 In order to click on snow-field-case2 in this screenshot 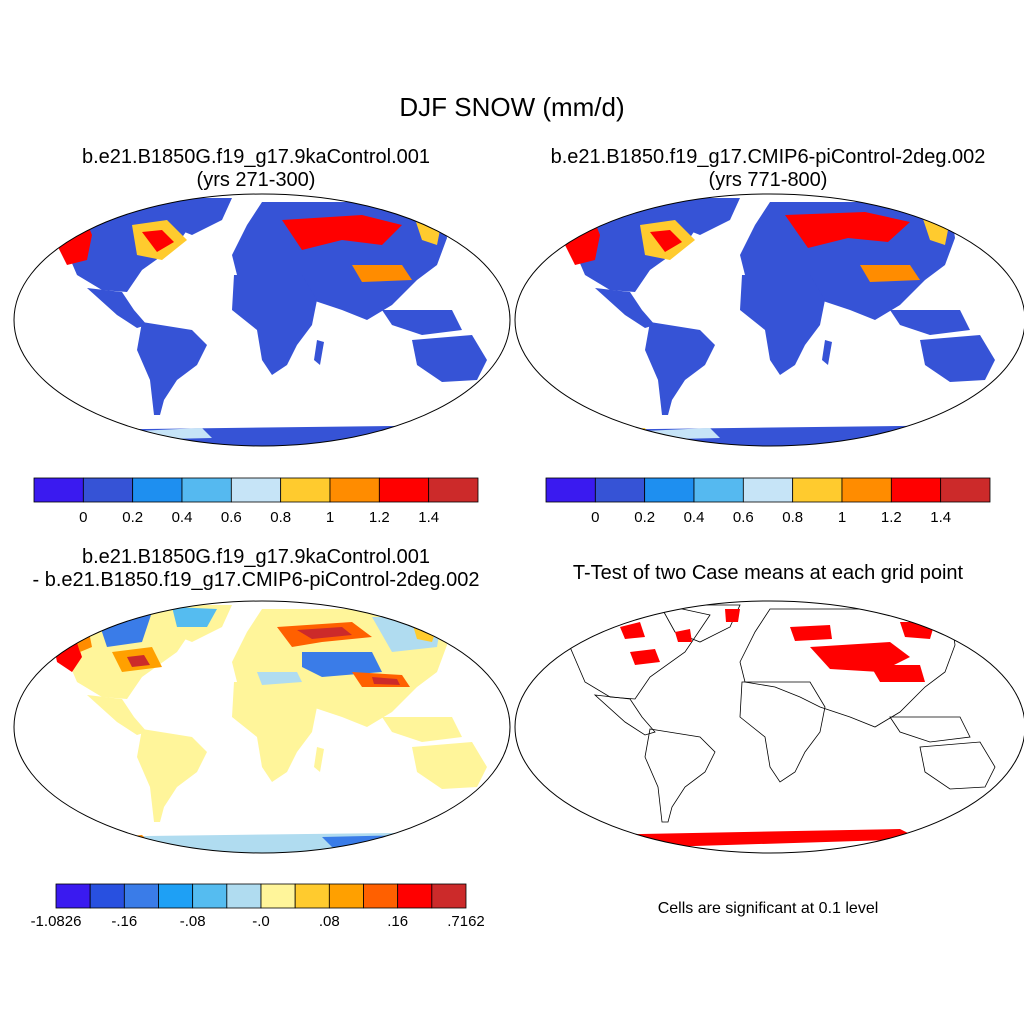, I will do `click(770, 320)`.